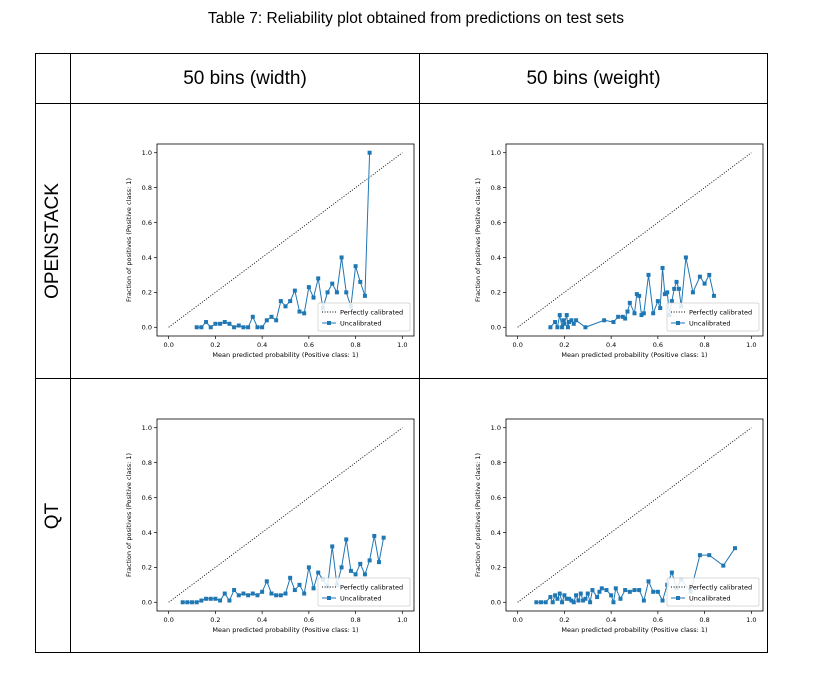  I want to click on legend-marker, so click(678, 323).